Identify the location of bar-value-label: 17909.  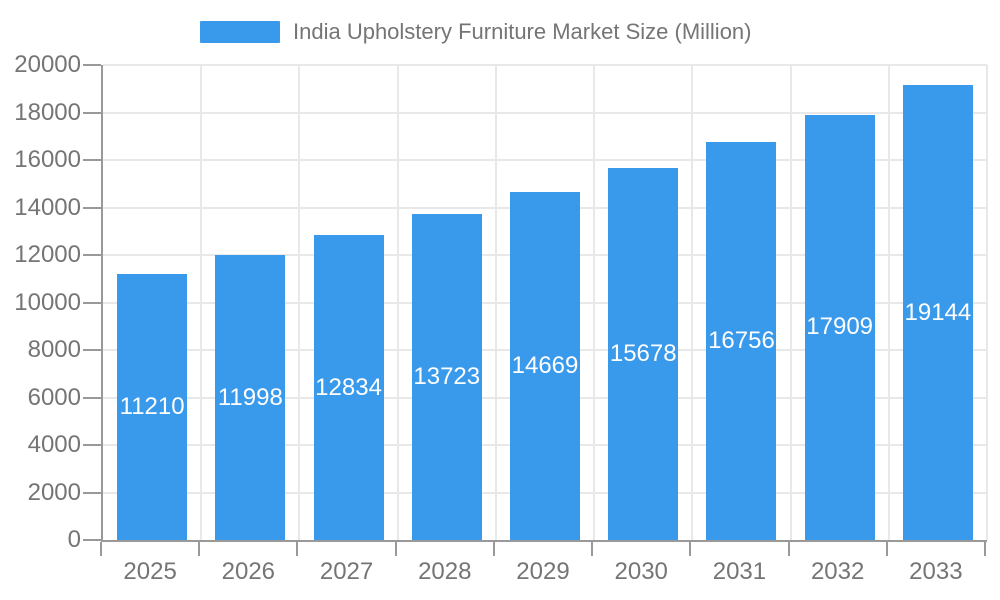
(840, 327).